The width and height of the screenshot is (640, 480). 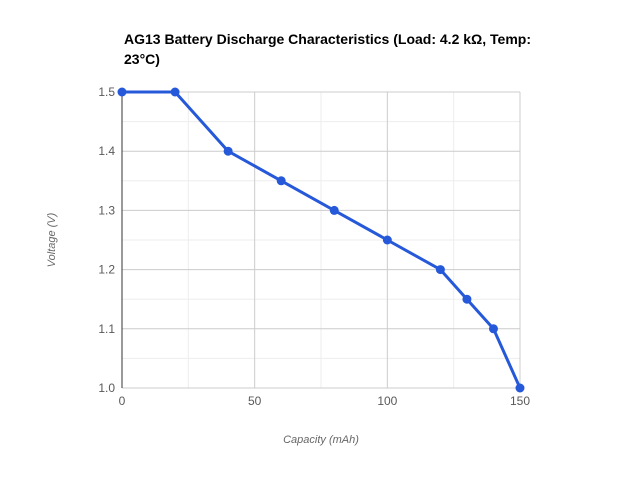 I want to click on y-tick-label: 1.0, so click(x=106, y=388).